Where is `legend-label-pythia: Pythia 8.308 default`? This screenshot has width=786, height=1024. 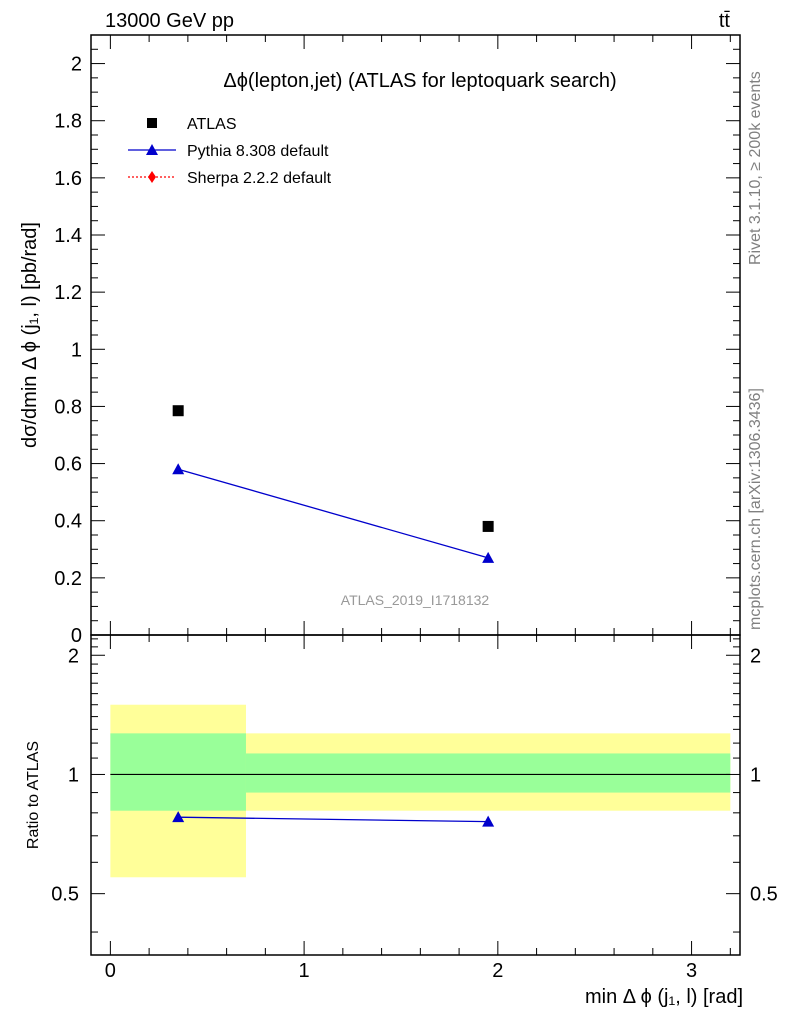 legend-label-pythia: Pythia 8.308 default is located at coordinates (258, 151).